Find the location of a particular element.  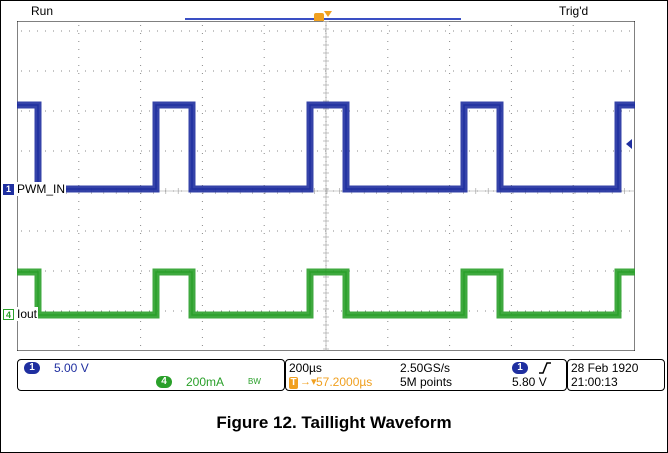

ch4-scale: 200mA is located at coordinates (205, 382).